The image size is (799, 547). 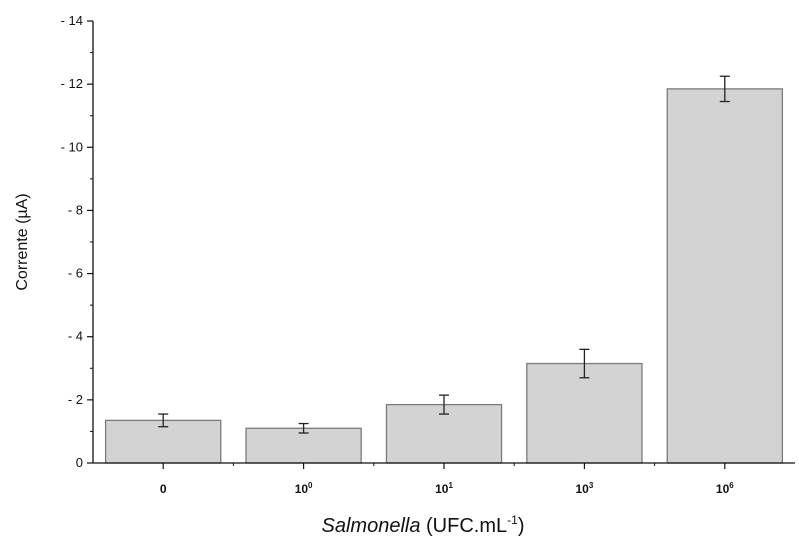 What do you see at coordinates (75, 273) in the screenshot?
I see `y-tick-label: - 6` at bounding box center [75, 273].